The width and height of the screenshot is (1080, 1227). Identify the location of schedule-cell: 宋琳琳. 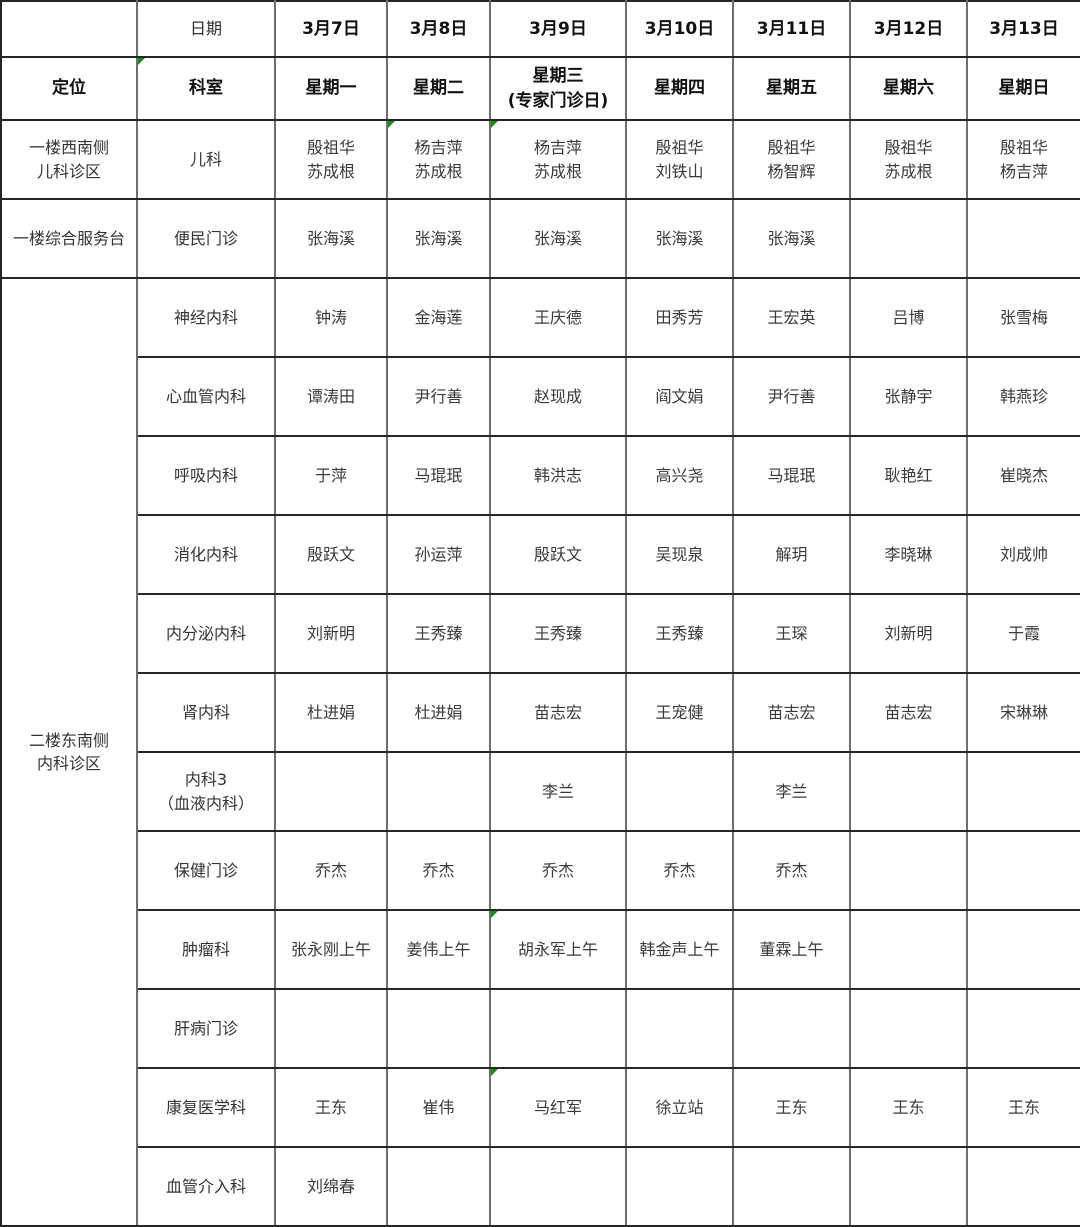
(1023, 712).